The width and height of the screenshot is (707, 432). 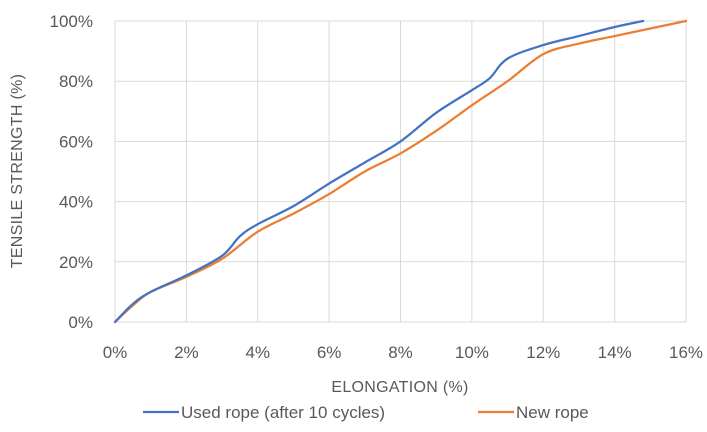 I want to click on y-tick-label: 100%, so click(x=71, y=21).